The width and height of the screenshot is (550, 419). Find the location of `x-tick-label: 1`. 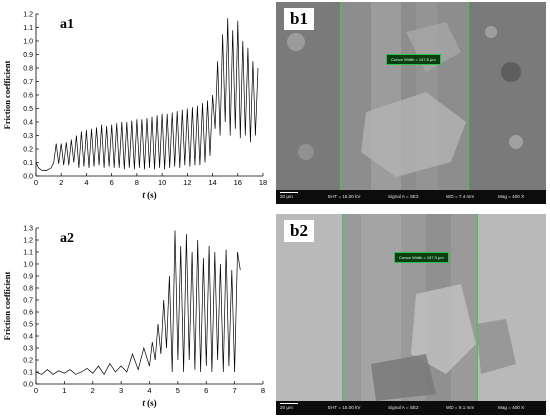

x-tick-label: 1 is located at coordinates (64, 390).